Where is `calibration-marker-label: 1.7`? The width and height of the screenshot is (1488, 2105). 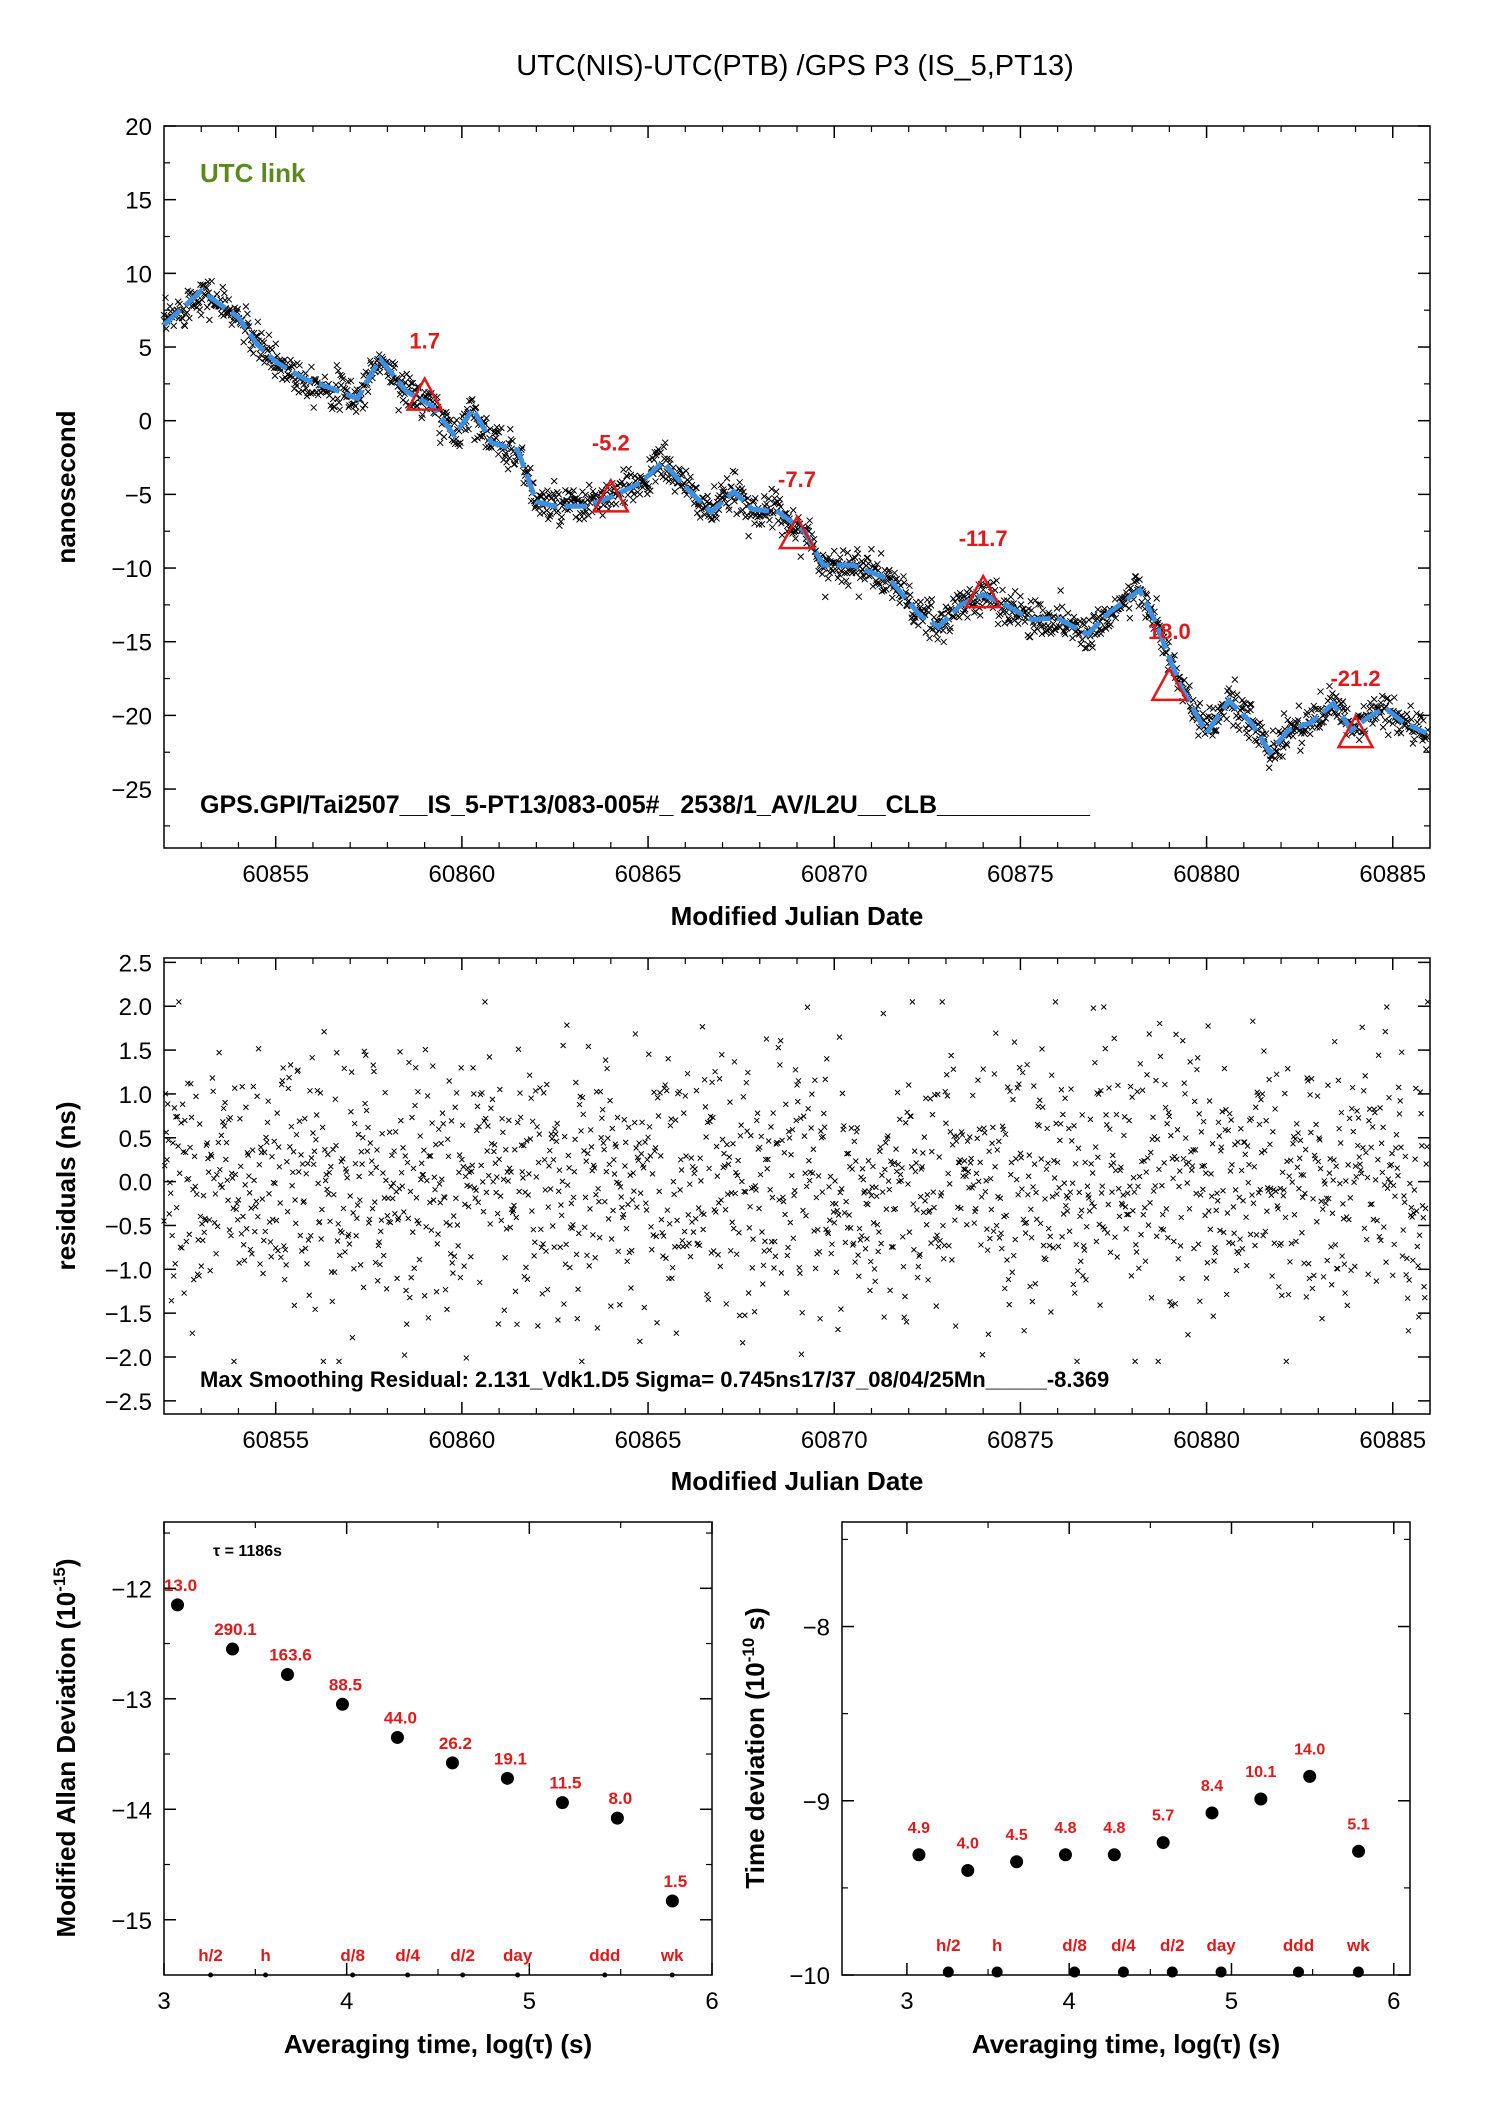
calibration-marker-label: 1.7 is located at coordinates (424, 341).